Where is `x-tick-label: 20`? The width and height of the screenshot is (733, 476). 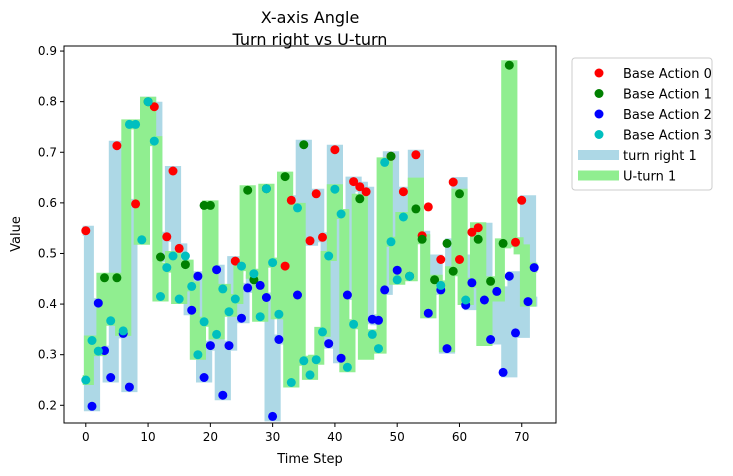 x-tick-label: 20 is located at coordinates (210, 437).